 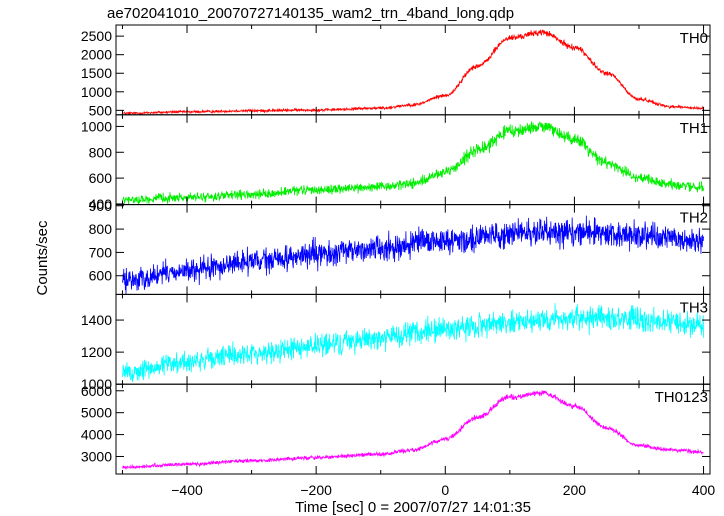 What do you see at coordinates (187, 490) in the screenshot?
I see `x-tick-label: −400` at bounding box center [187, 490].